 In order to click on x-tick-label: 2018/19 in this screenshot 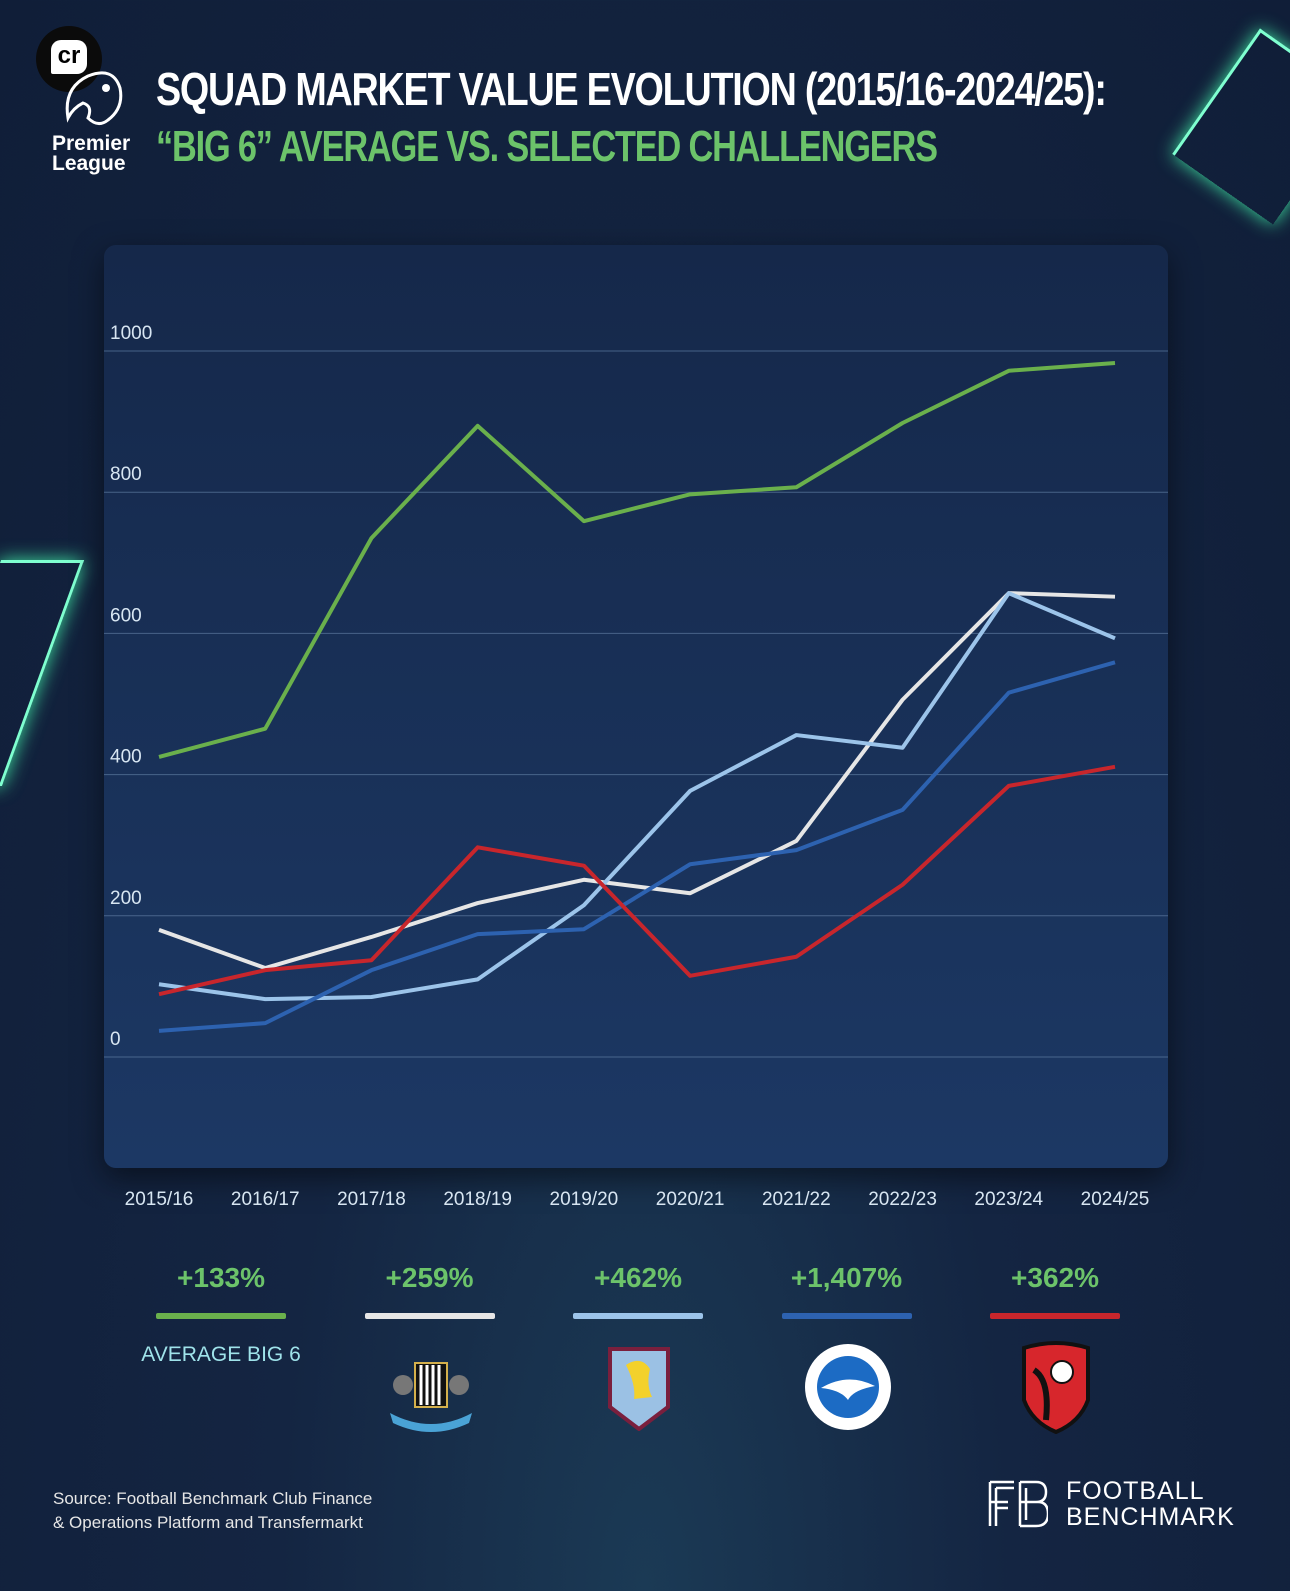, I will do `click(477, 1199)`.